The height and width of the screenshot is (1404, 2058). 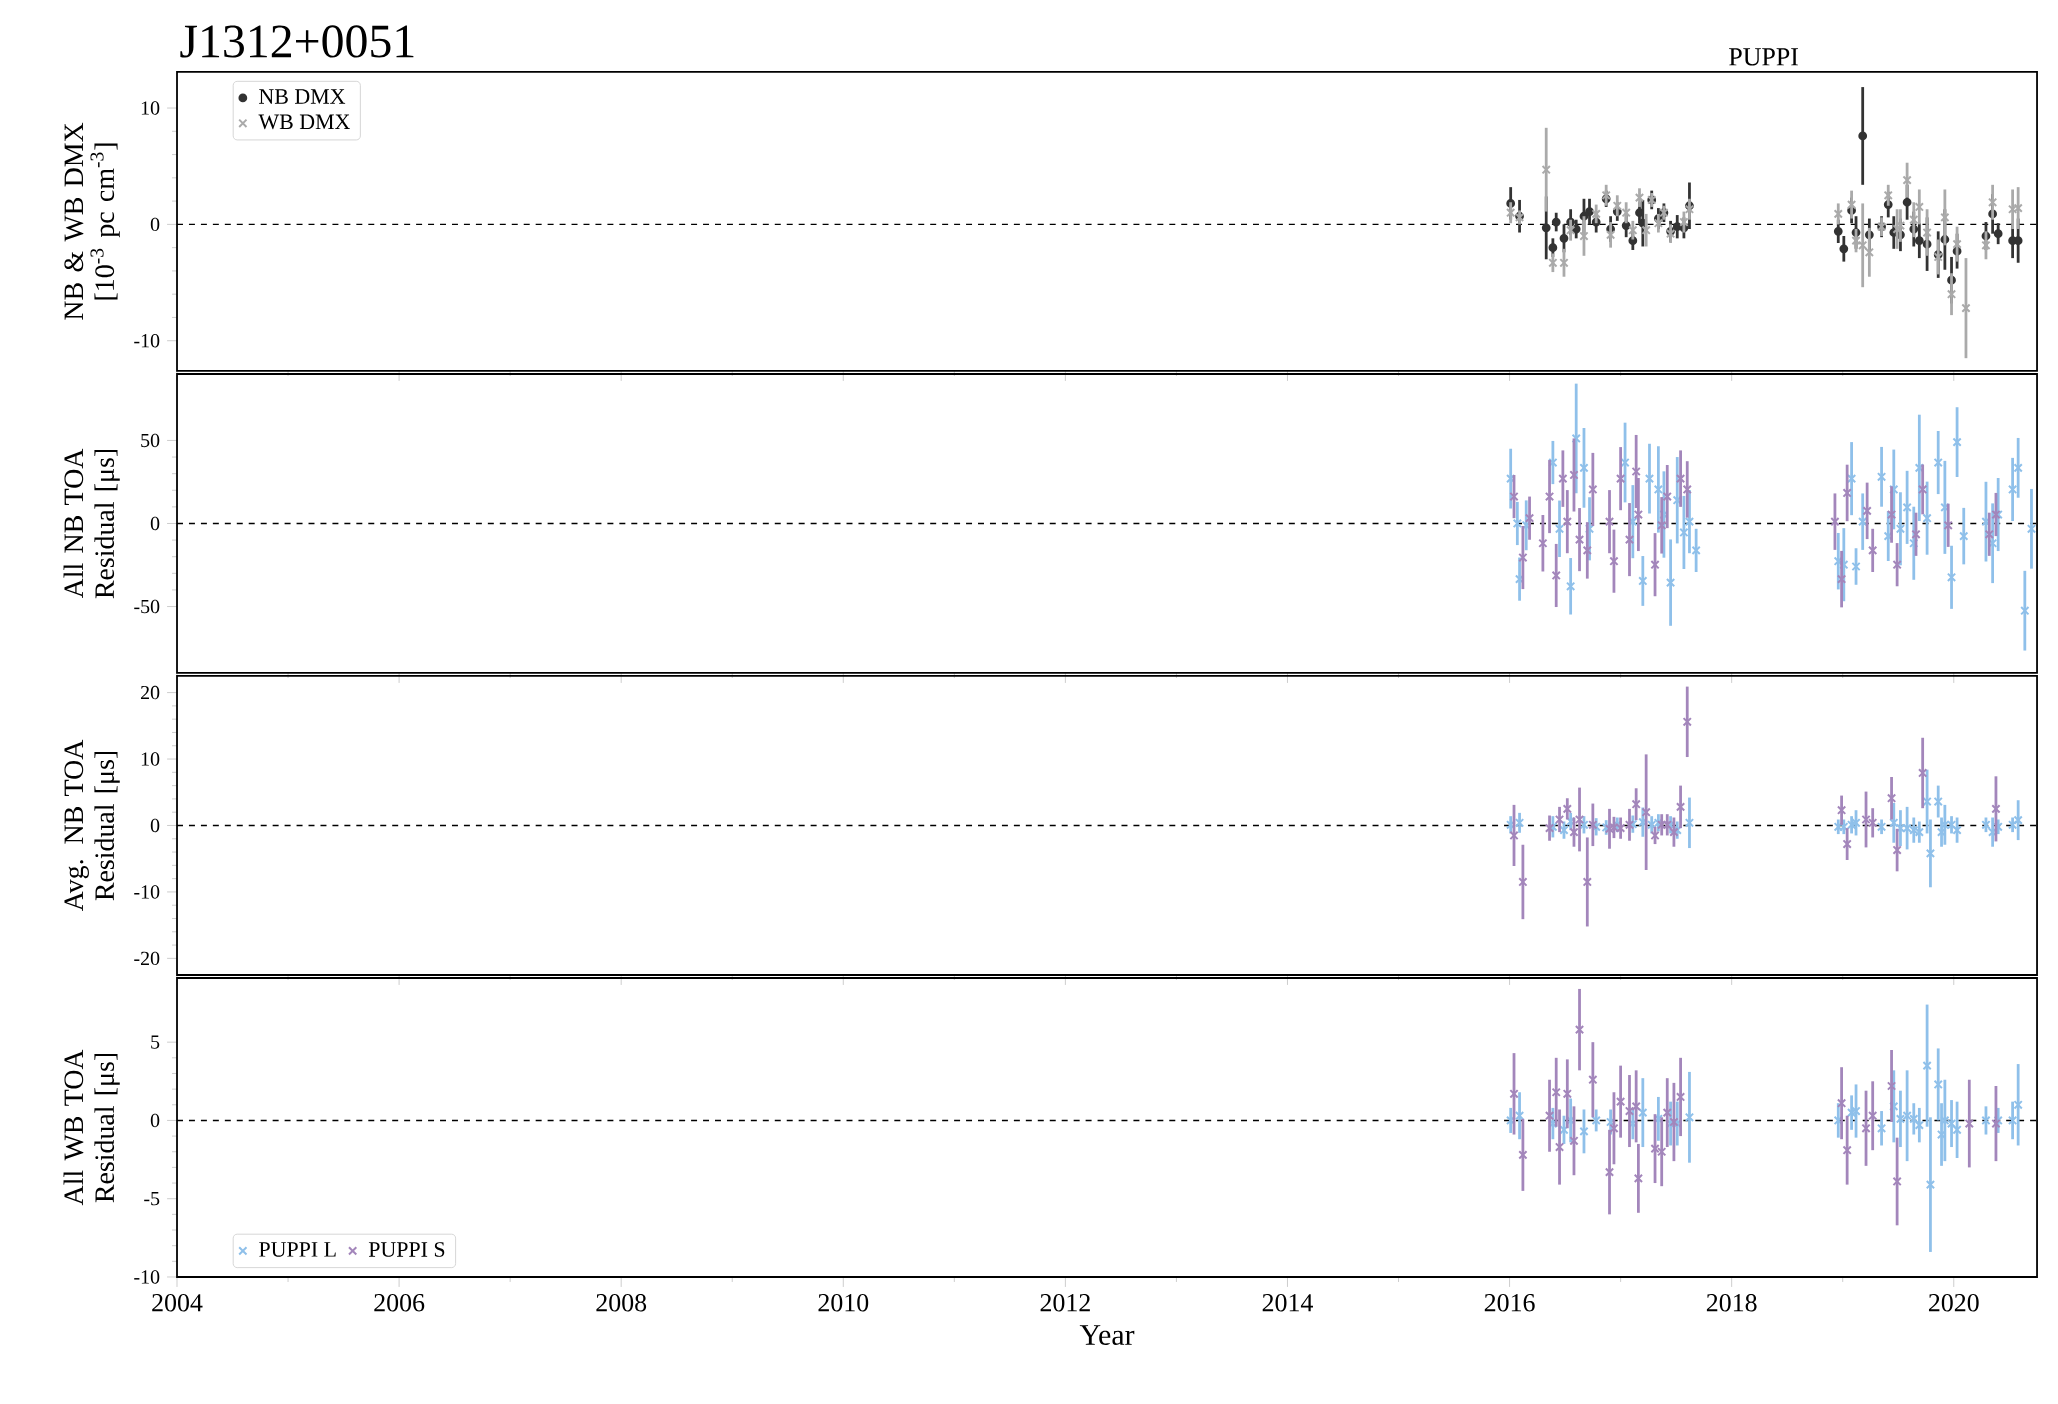 What do you see at coordinates (1065, 1302) in the screenshot?
I see `x-tick-label: 2012` at bounding box center [1065, 1302].